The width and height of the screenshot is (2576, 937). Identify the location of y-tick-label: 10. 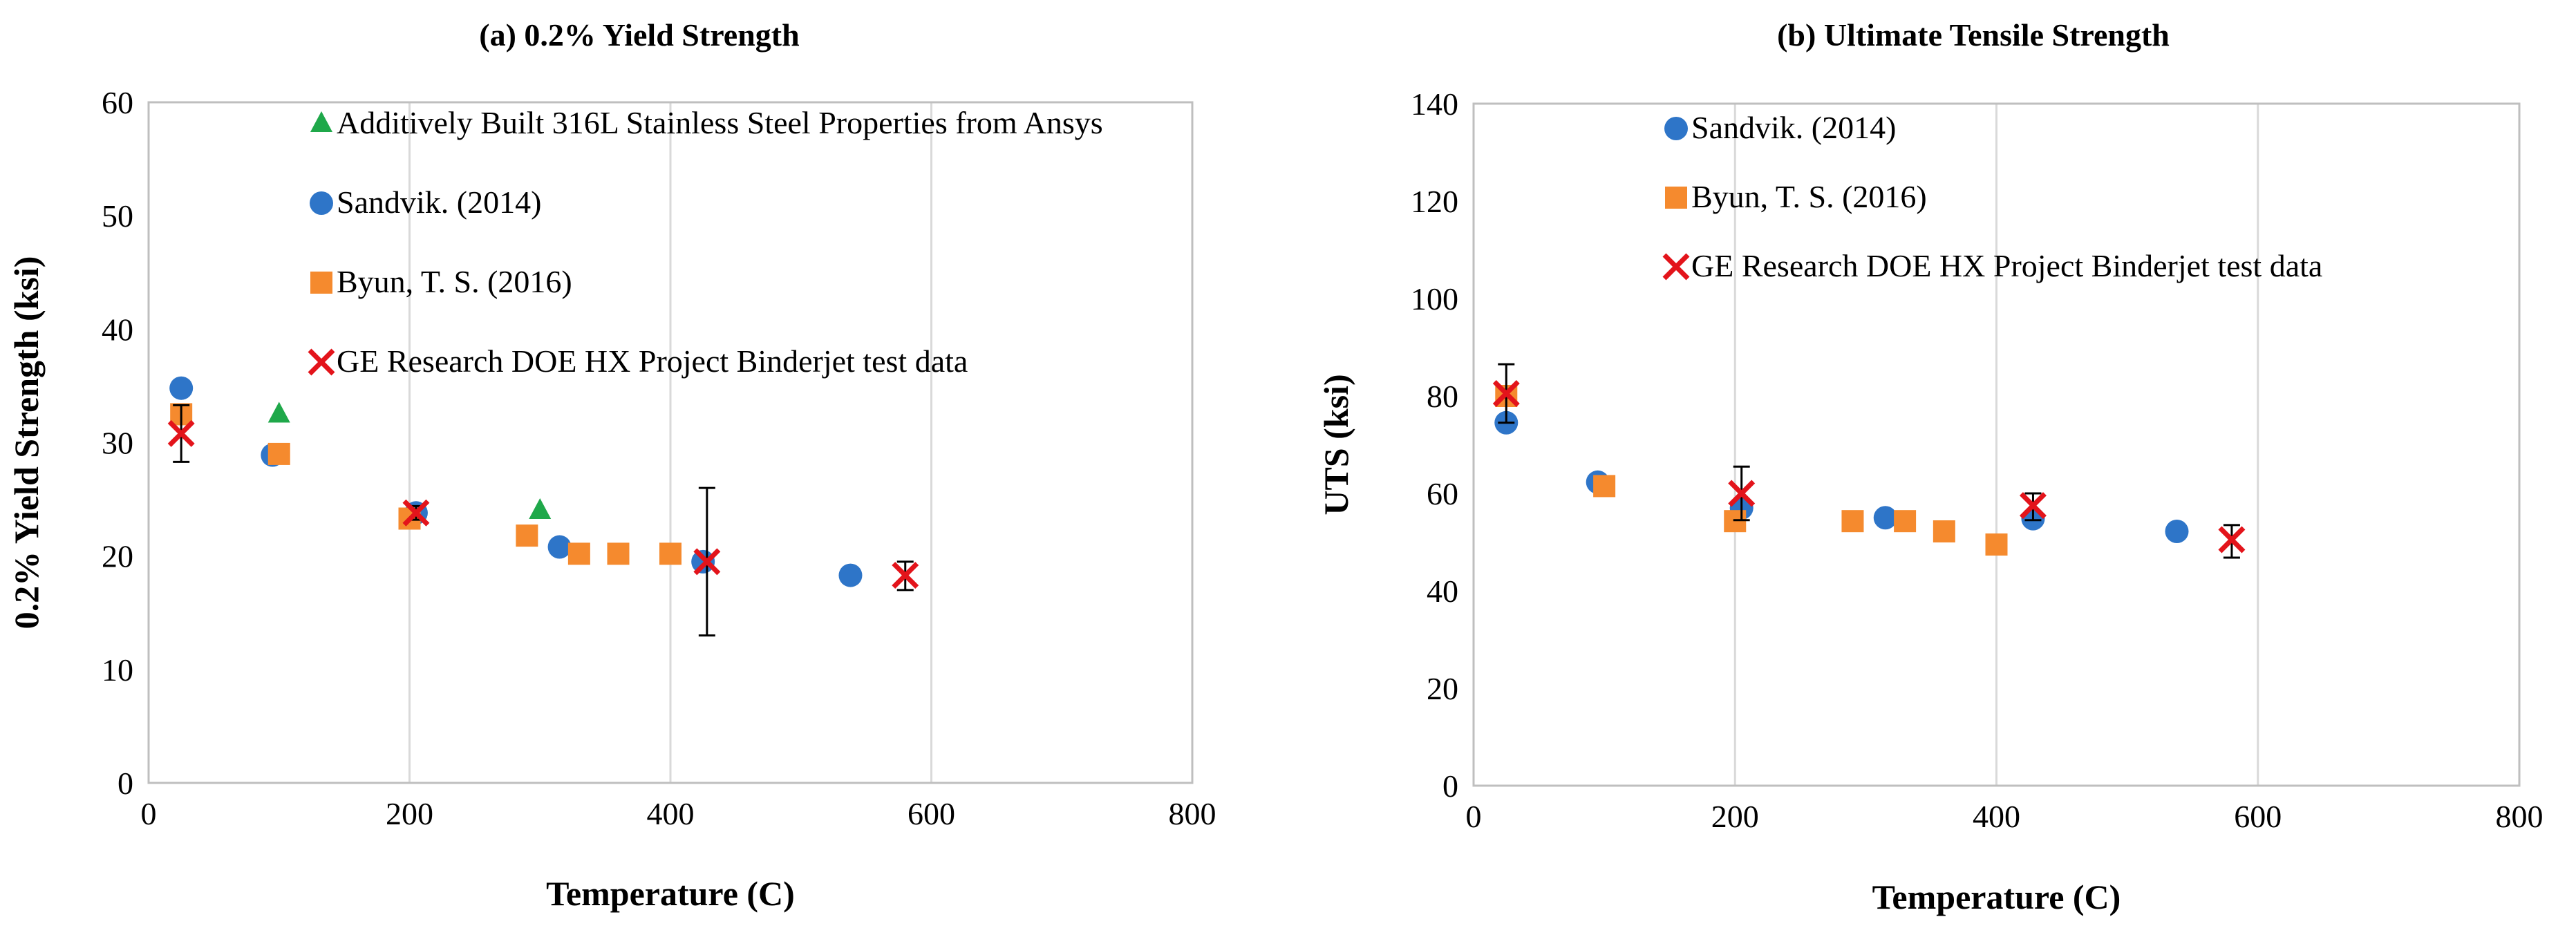
(117, 670).